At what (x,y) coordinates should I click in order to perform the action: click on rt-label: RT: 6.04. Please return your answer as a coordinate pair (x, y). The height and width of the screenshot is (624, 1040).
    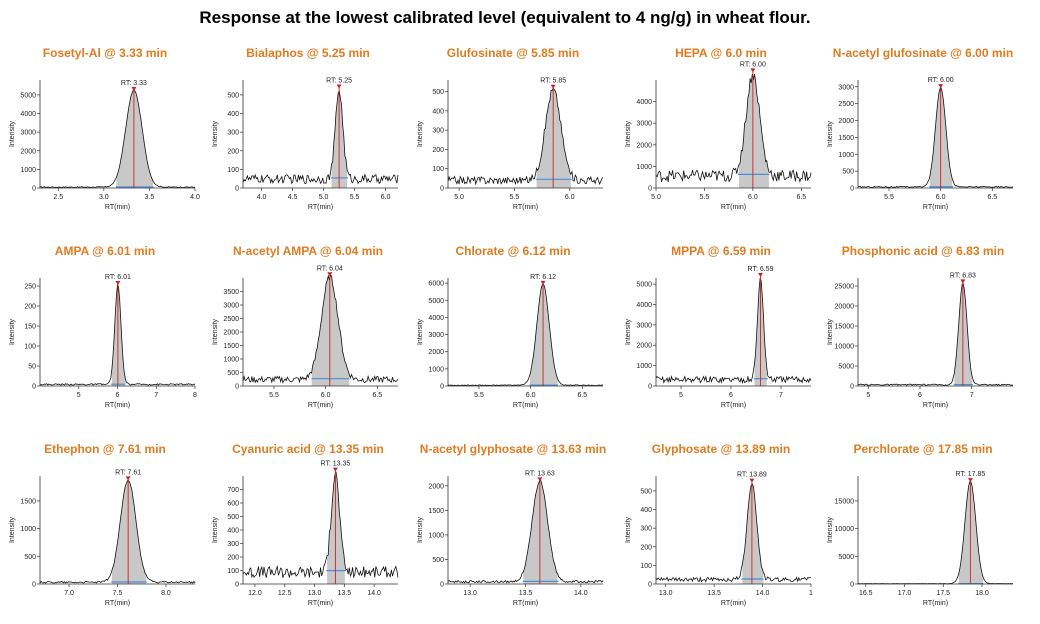
    Looking at the image, I should click on (330, 268).